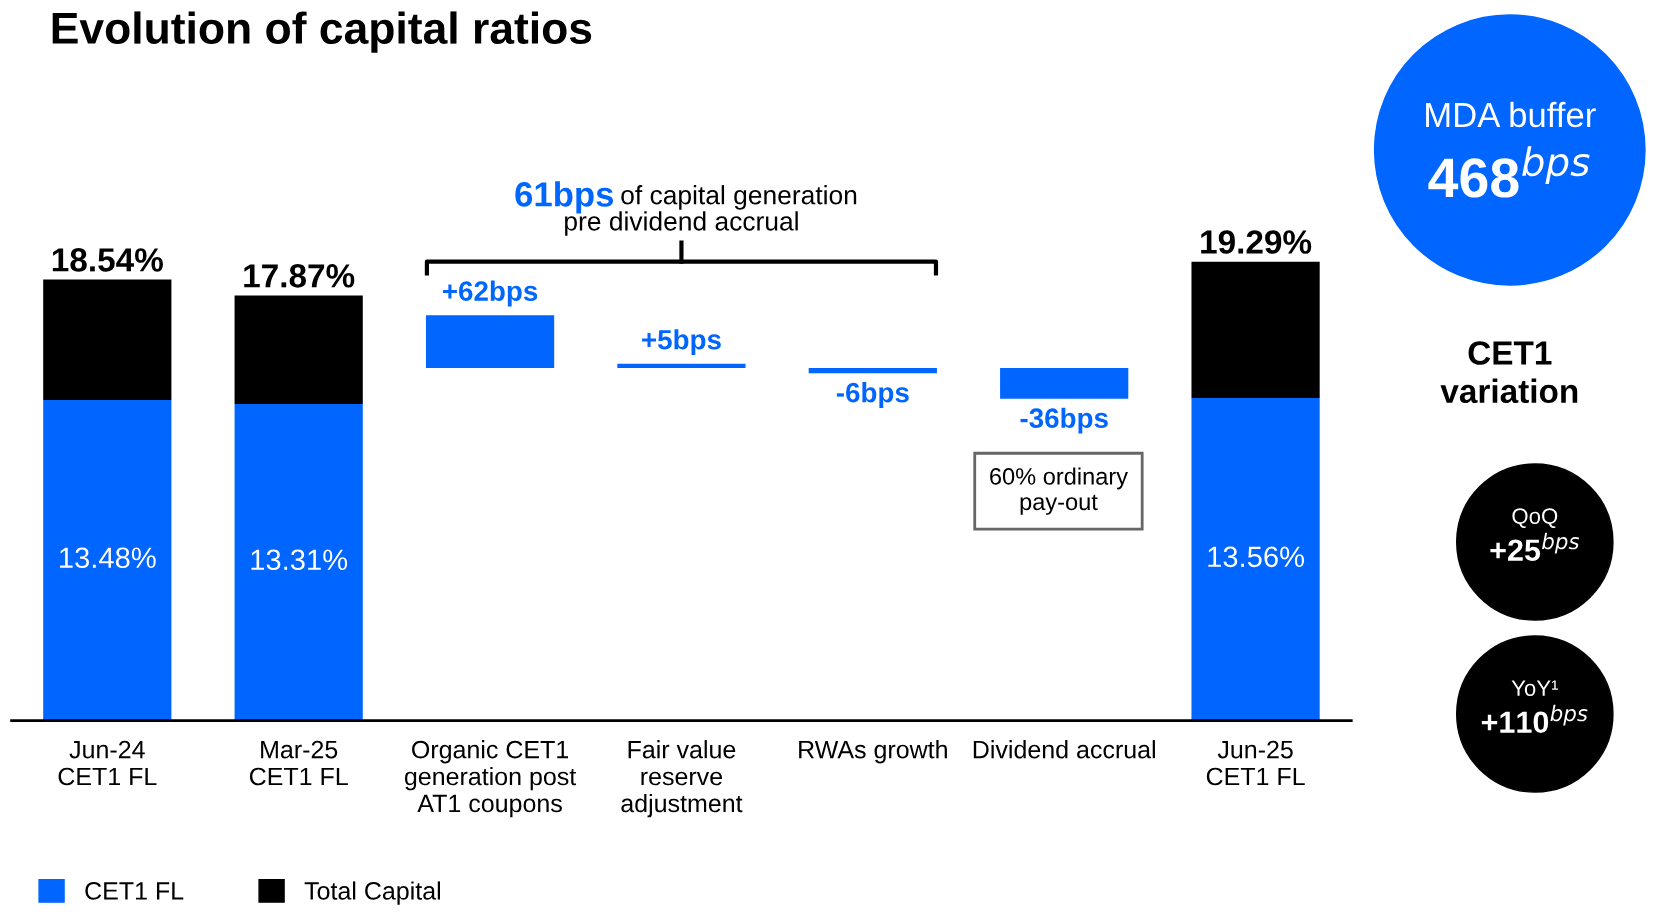  What do you see at coordinates (739, 197) in the screenshot?
I see `text: of capital generation` at bounding box center [739, 197].